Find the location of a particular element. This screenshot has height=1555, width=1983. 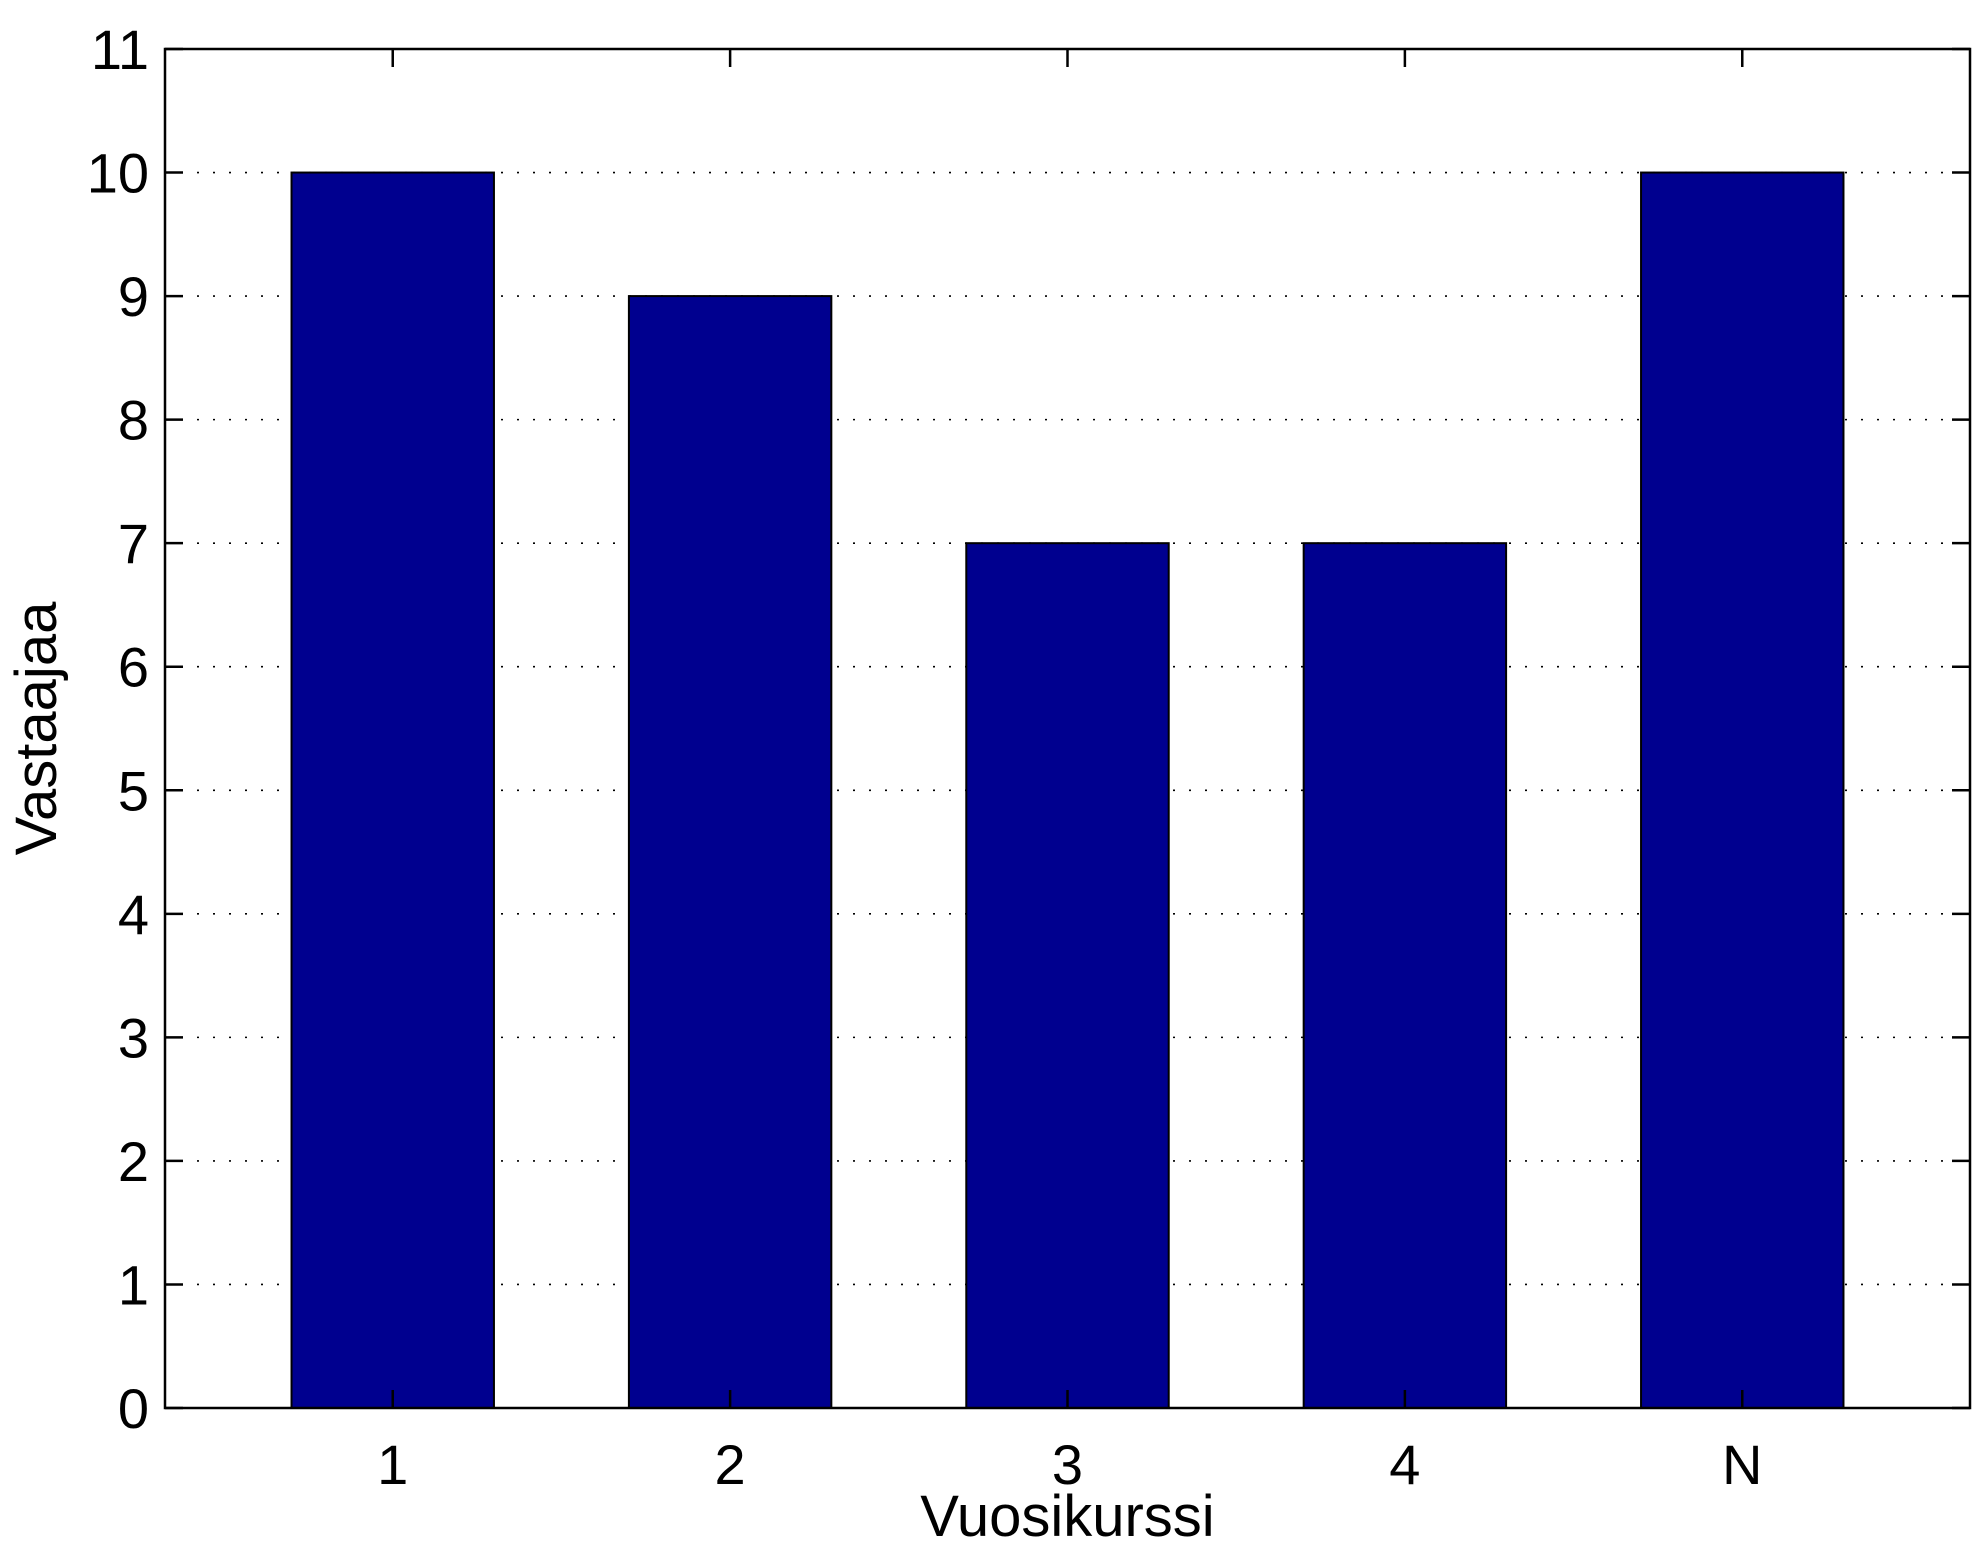

x-tick-label: 2 is located at coordinates (730, 1464).